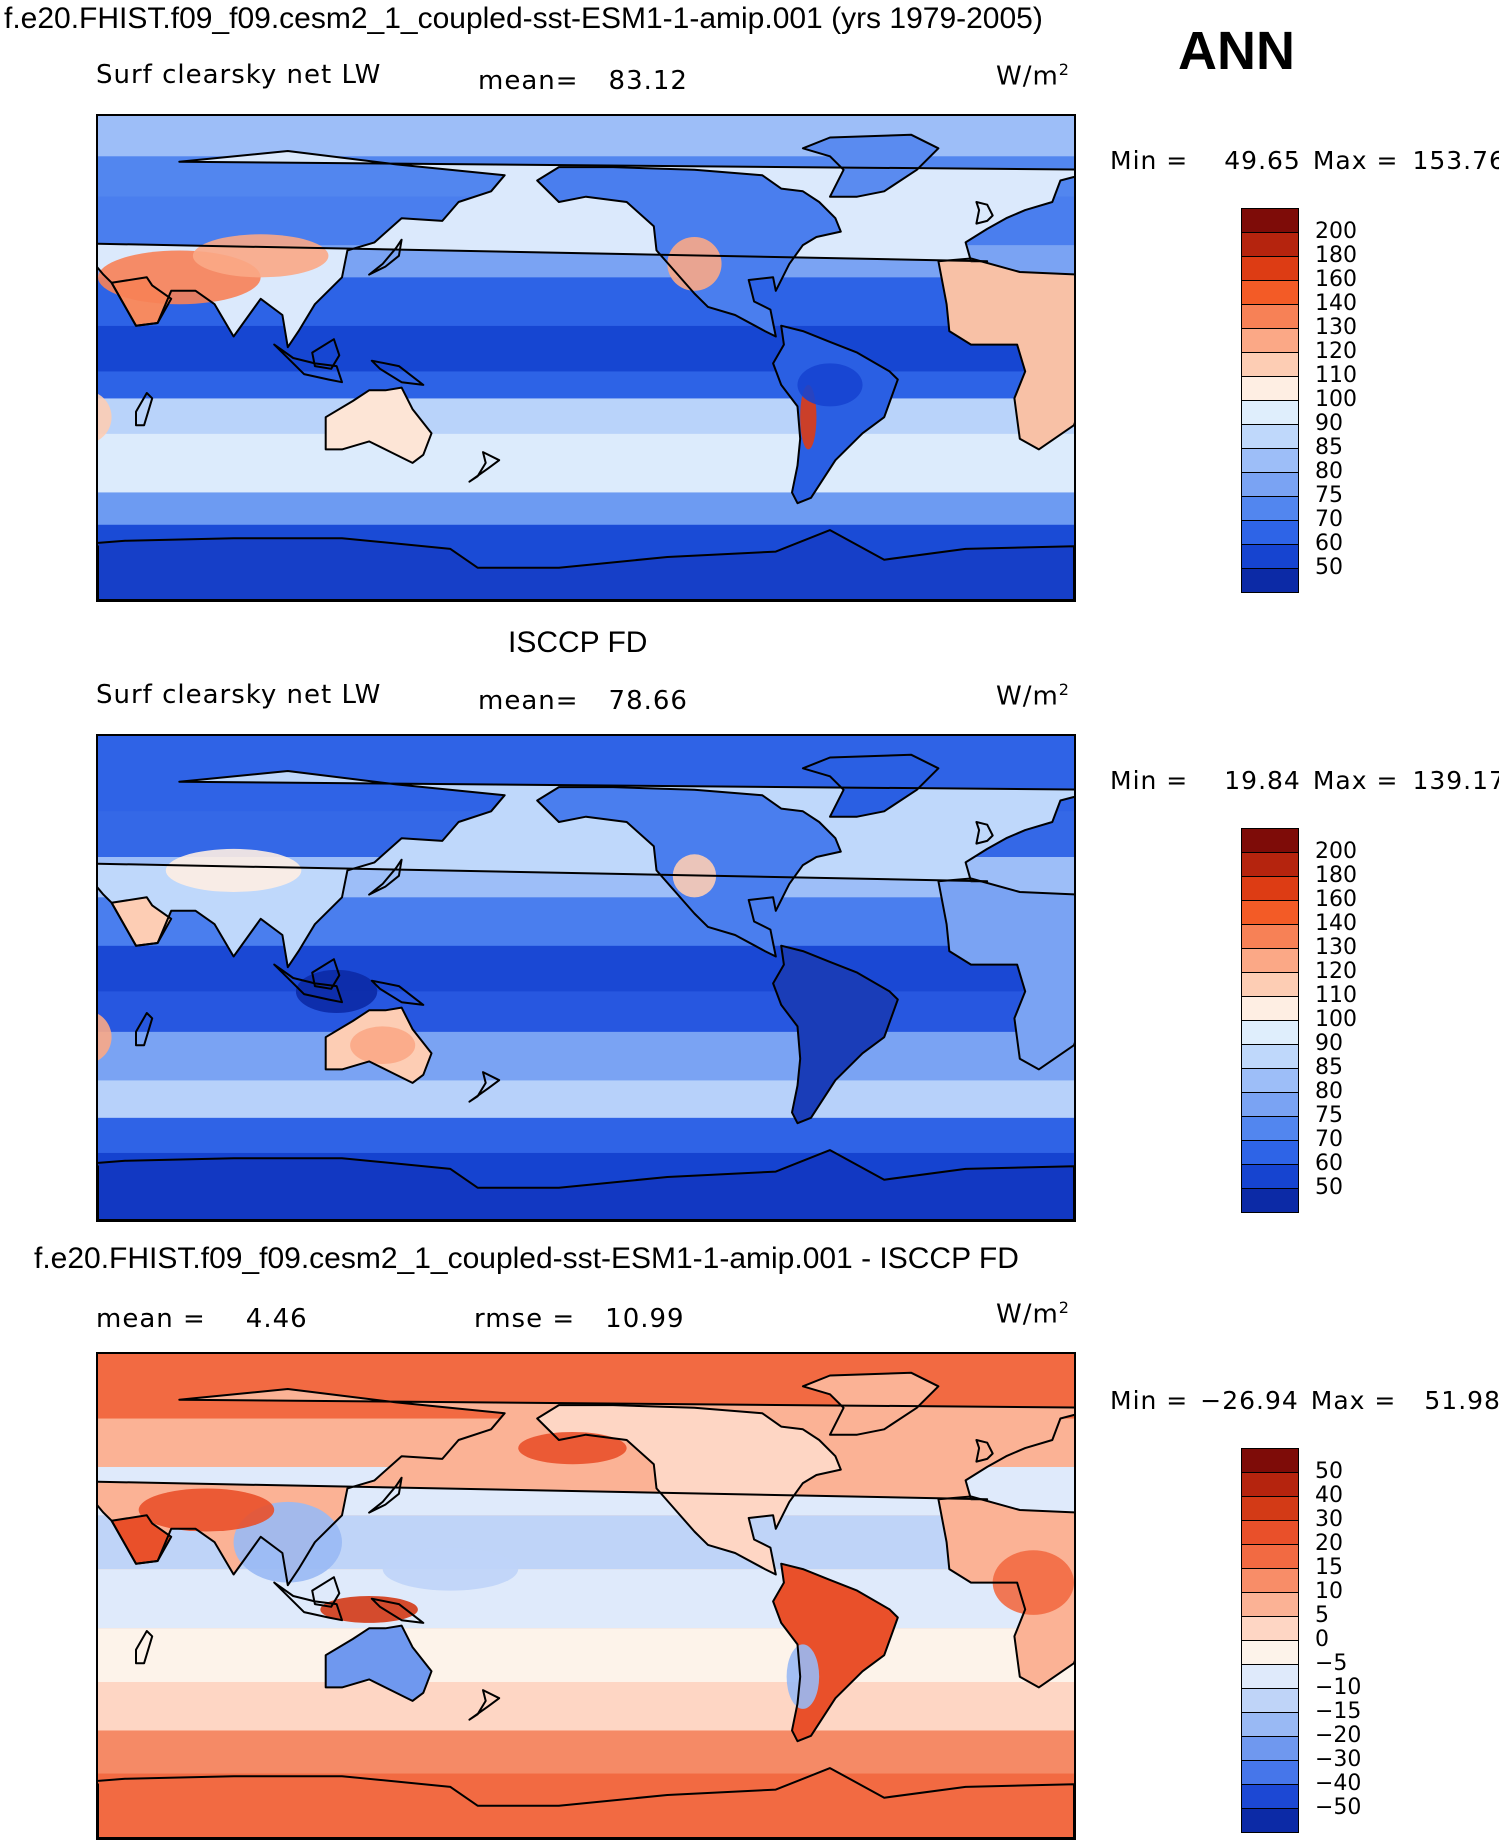 The height and width of the screenshot is (1846, 1499). Describe the element at coordinates (528, 701) in the screenshot. I see `panel2-mean-label: mean=` at that location.